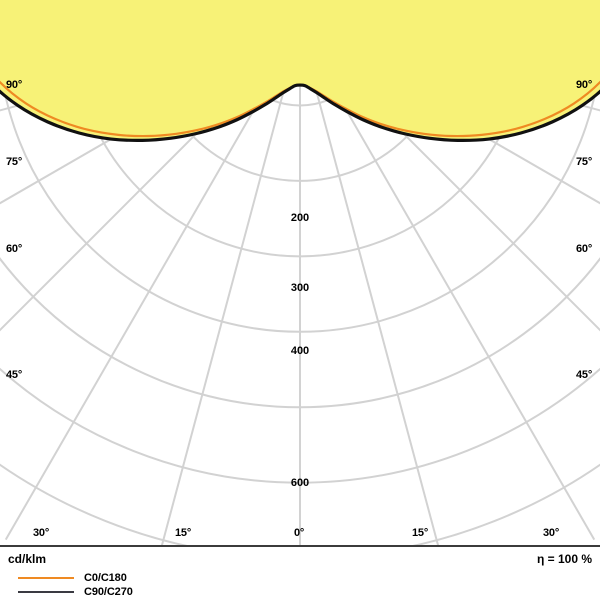 Image resolution: width=600 pixels, height=600 pixels. I want to click on chart-footer: cd/klm η = 100 % C0/C180 C90/C270, so click(300, 573).